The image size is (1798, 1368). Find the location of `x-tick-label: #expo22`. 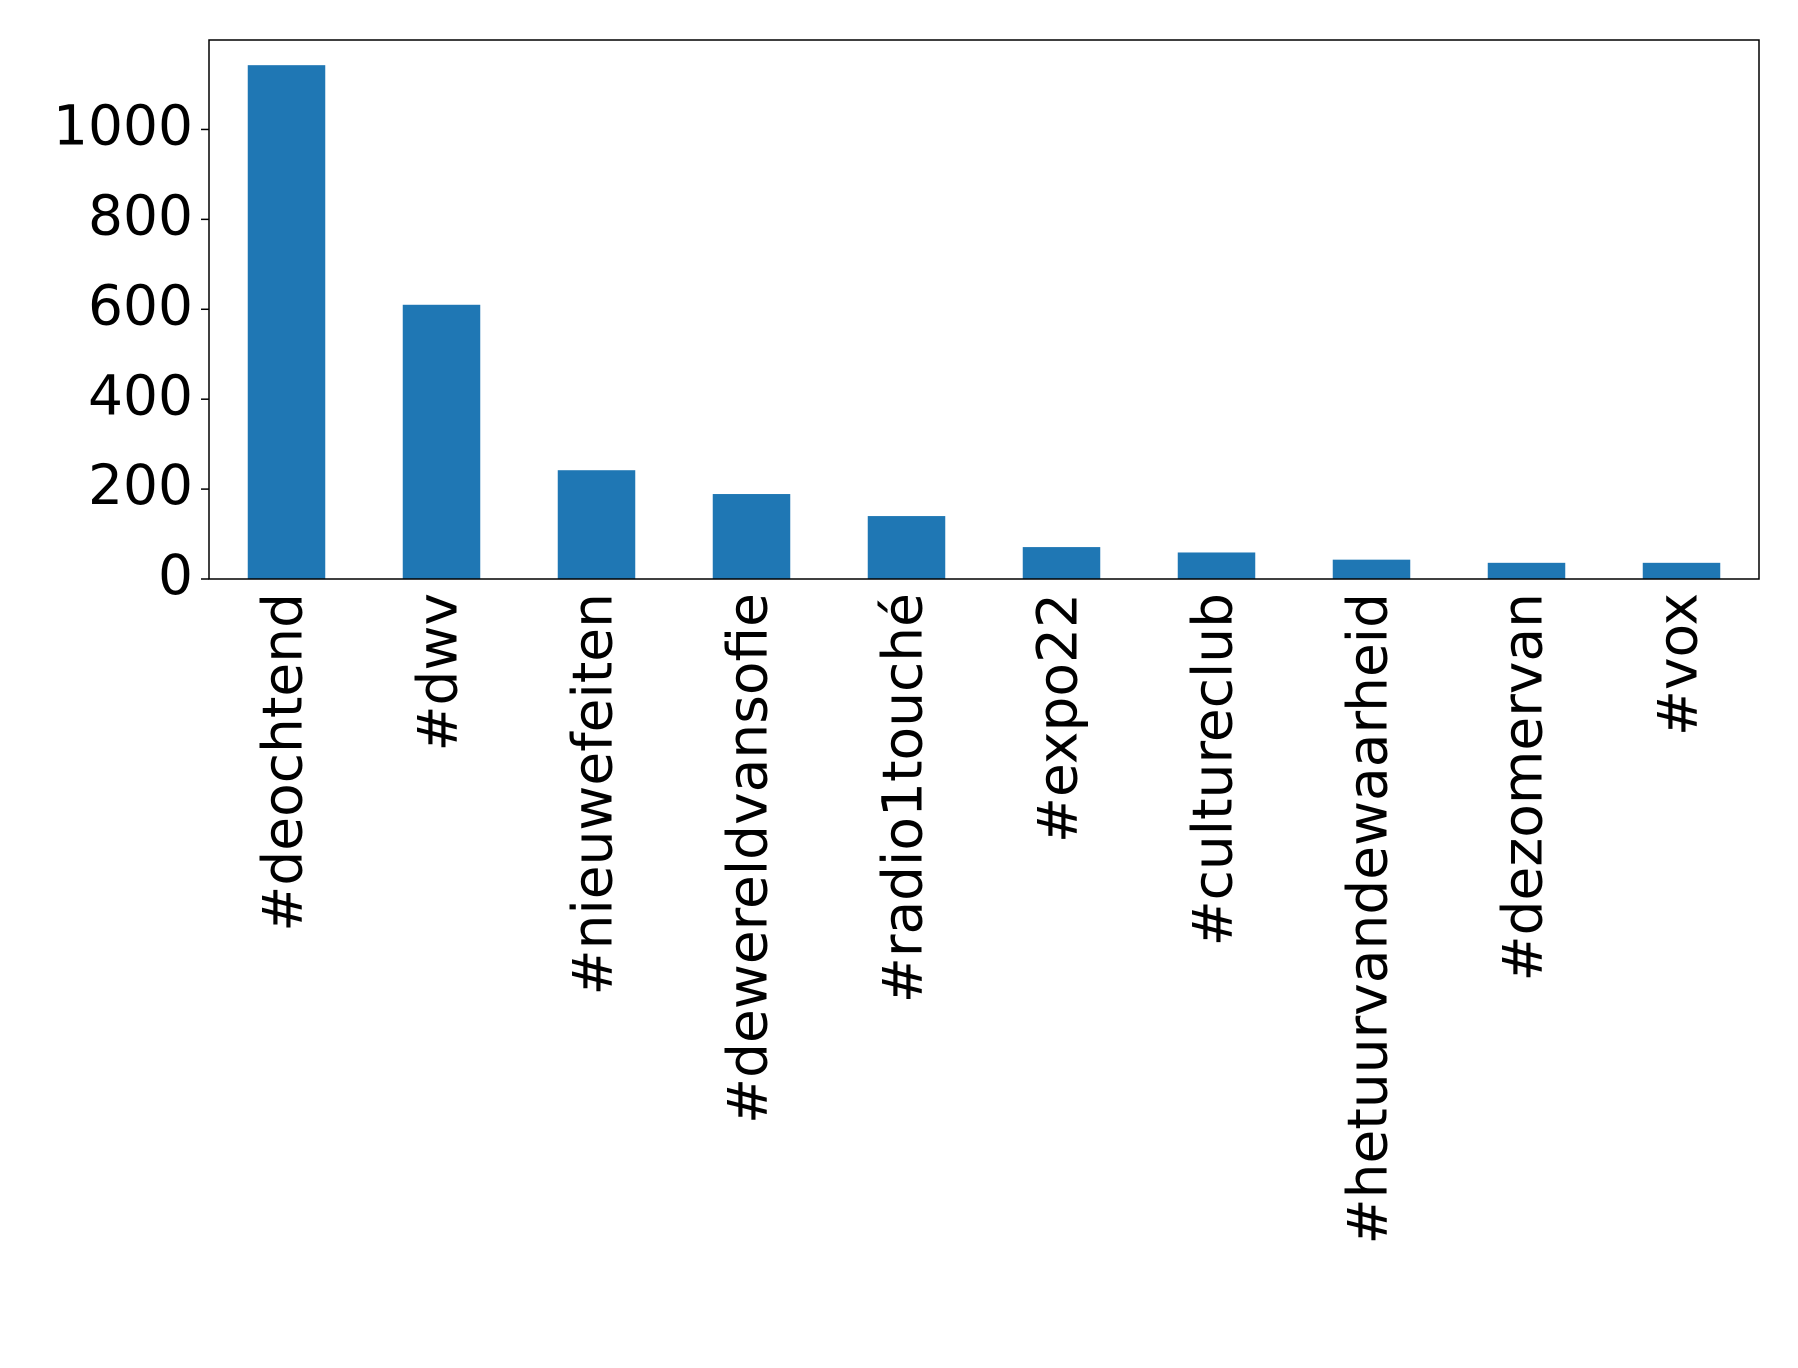

x-tick-label: #expo22 is located at coordinates (1058, 718).